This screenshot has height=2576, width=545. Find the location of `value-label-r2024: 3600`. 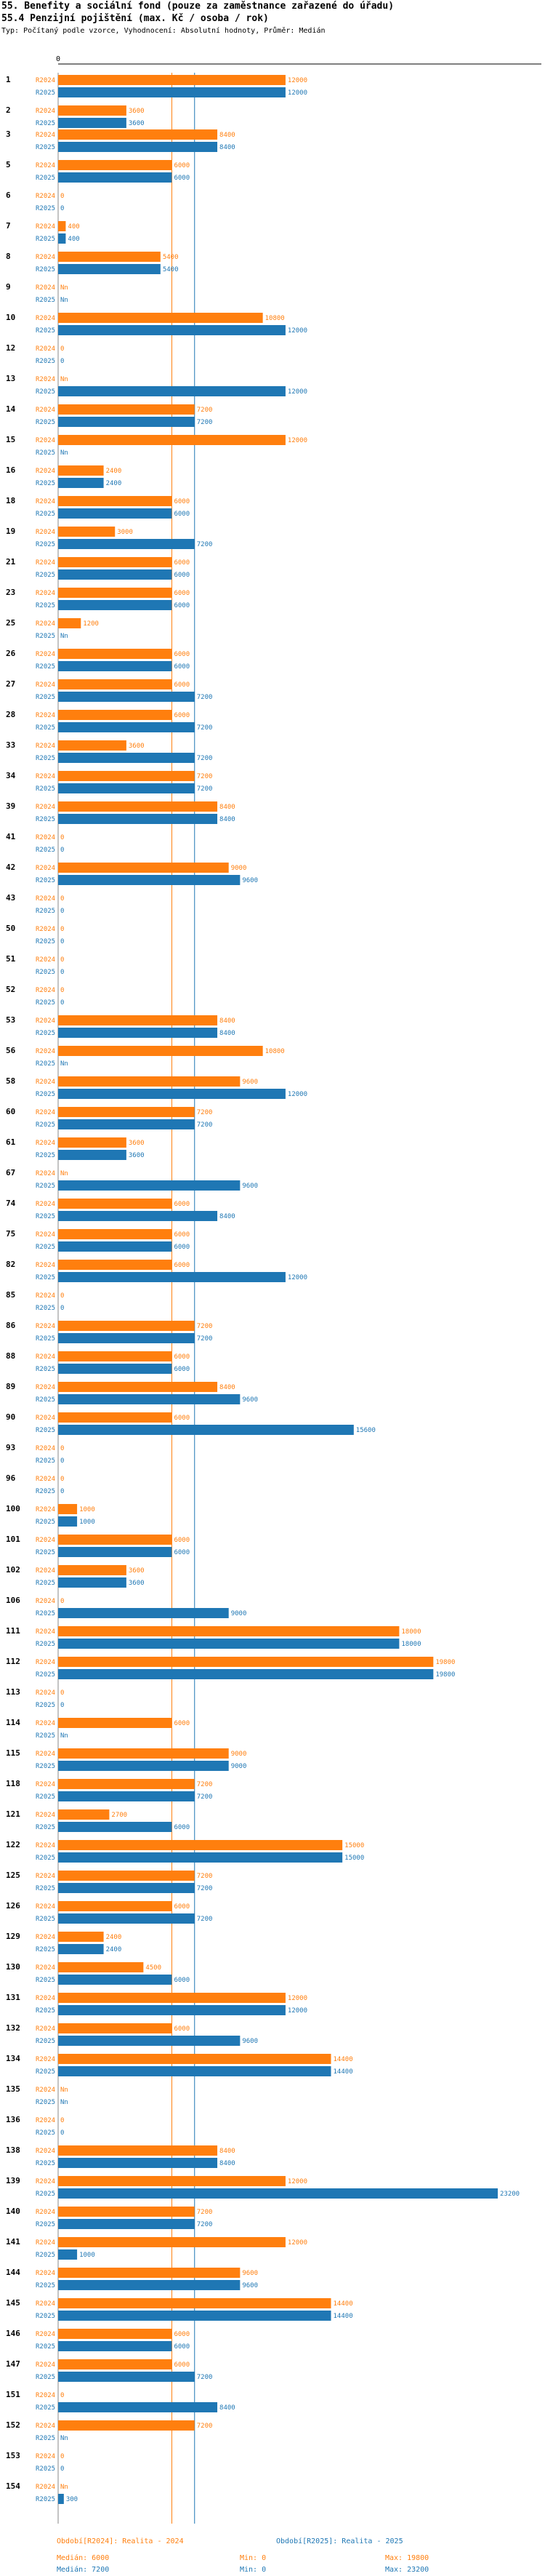

value-label-r2024: 3600 is located at coordinates (137, 111).